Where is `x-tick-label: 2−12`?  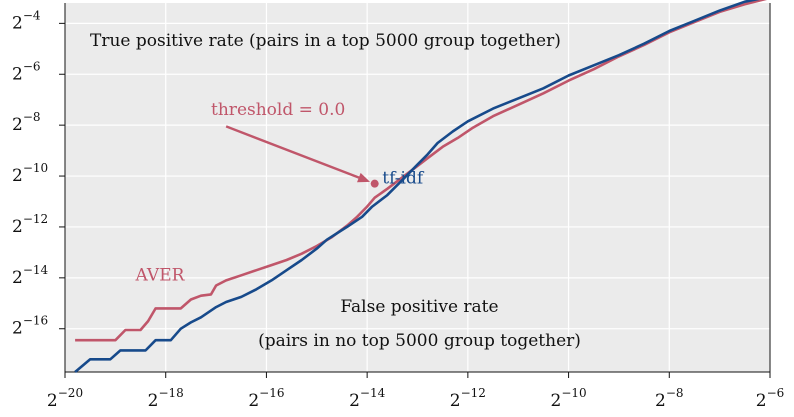 x-tick-label: 2−12 is located at coordinates (468, 398).